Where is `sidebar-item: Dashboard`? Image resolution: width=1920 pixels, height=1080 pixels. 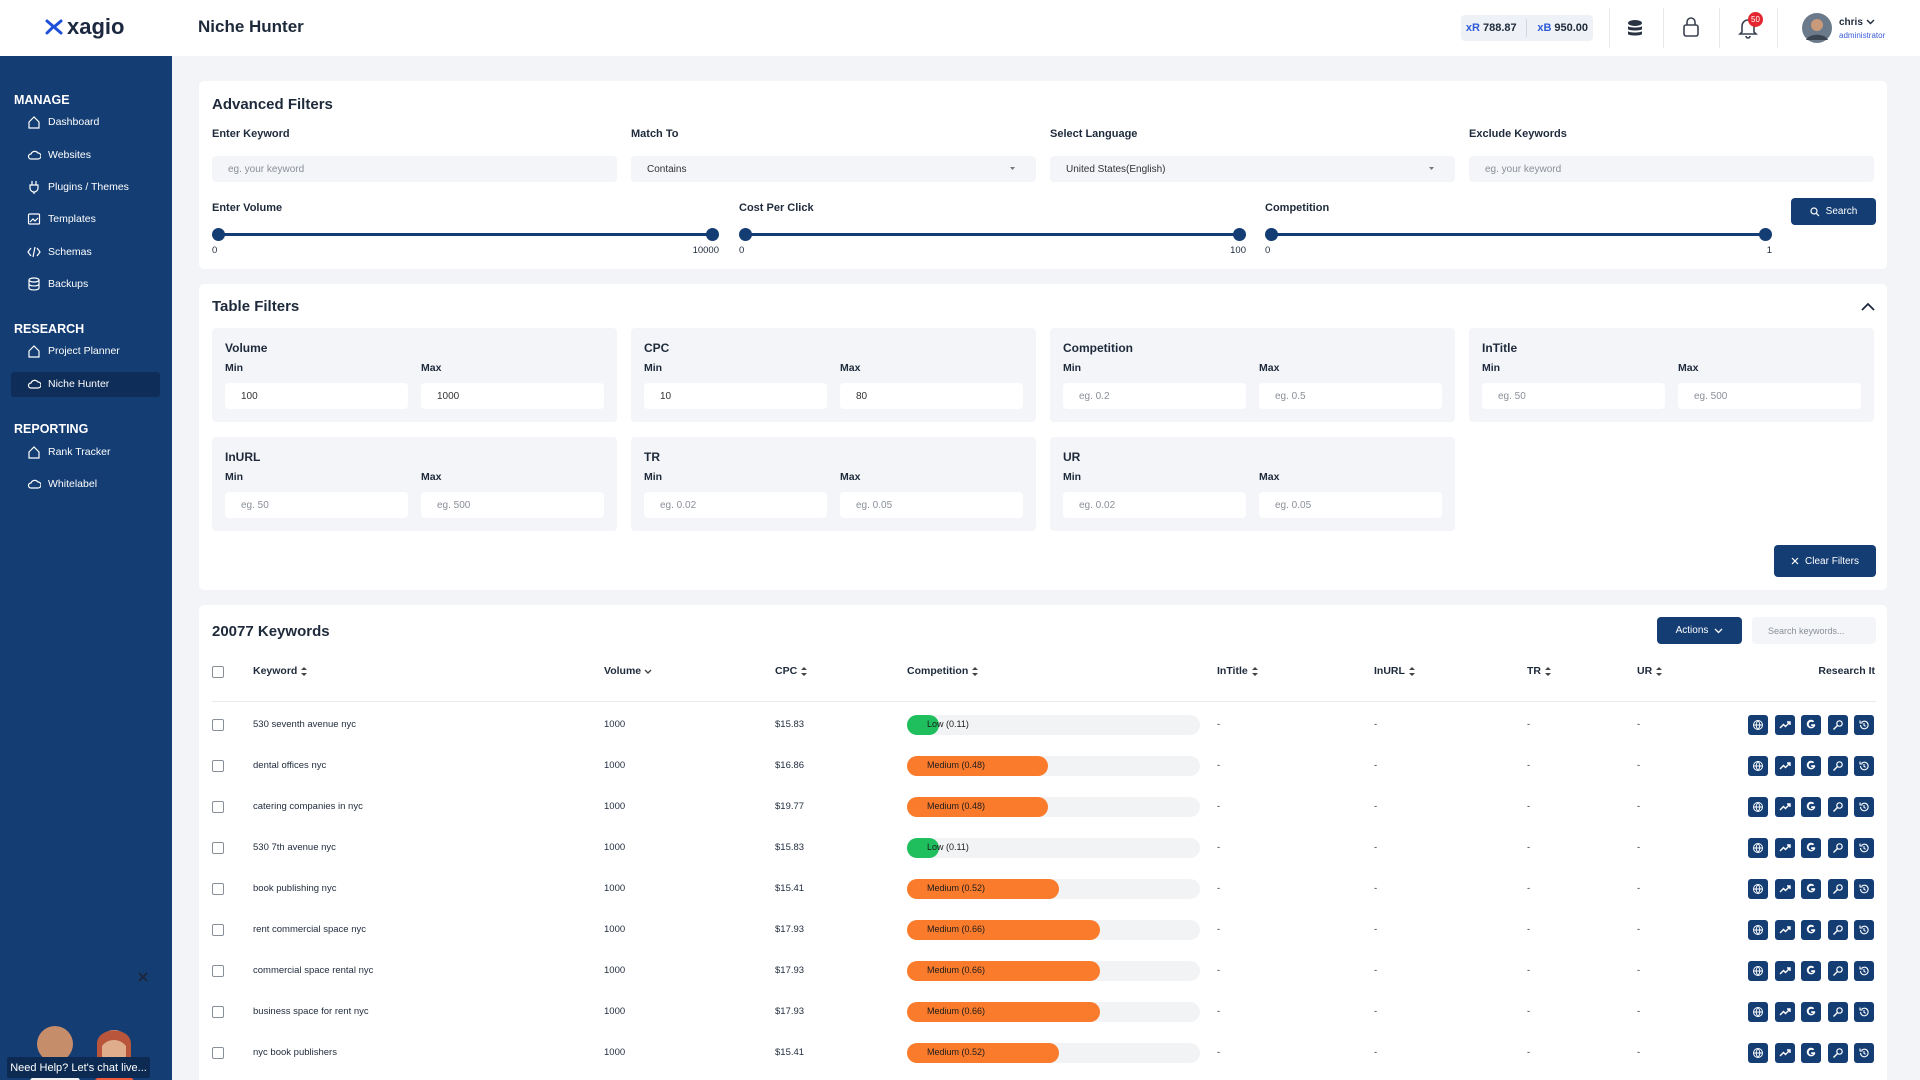 sidebar-item: Dashboard is located at coordinates (85, 122).